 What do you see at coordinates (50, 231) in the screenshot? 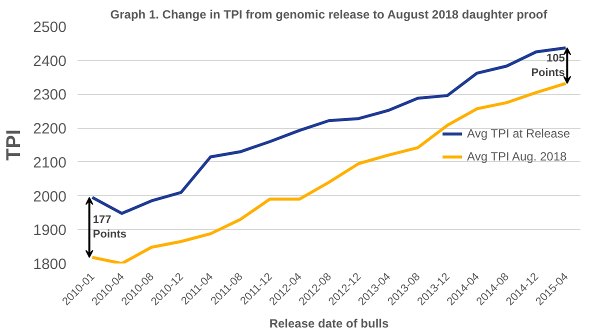
I see `y-tick-label: 1900` at bounding box center [50, 231].